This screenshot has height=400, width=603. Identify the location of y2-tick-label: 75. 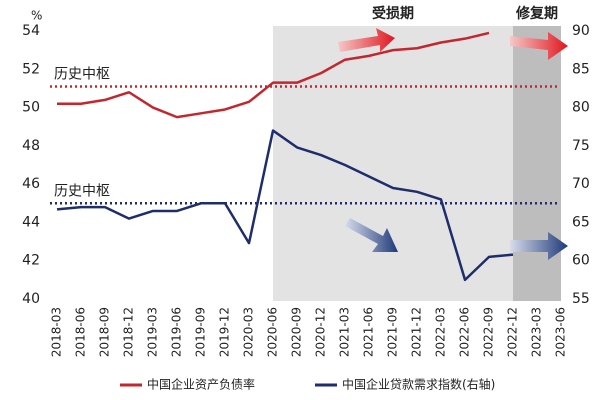
(581, 146).